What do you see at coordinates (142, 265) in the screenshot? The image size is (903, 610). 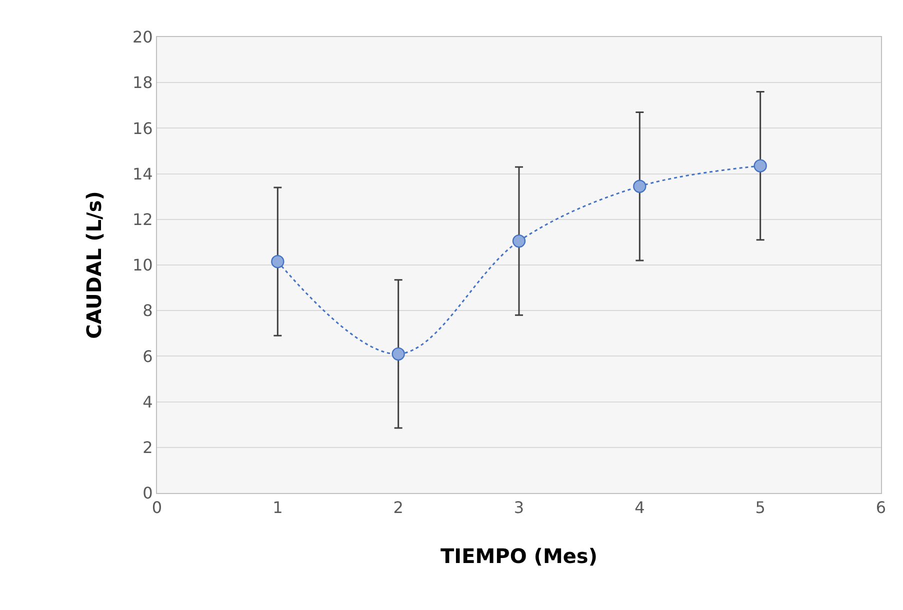 I see `y-tick-label: 10` at bounding box center [142, 265].